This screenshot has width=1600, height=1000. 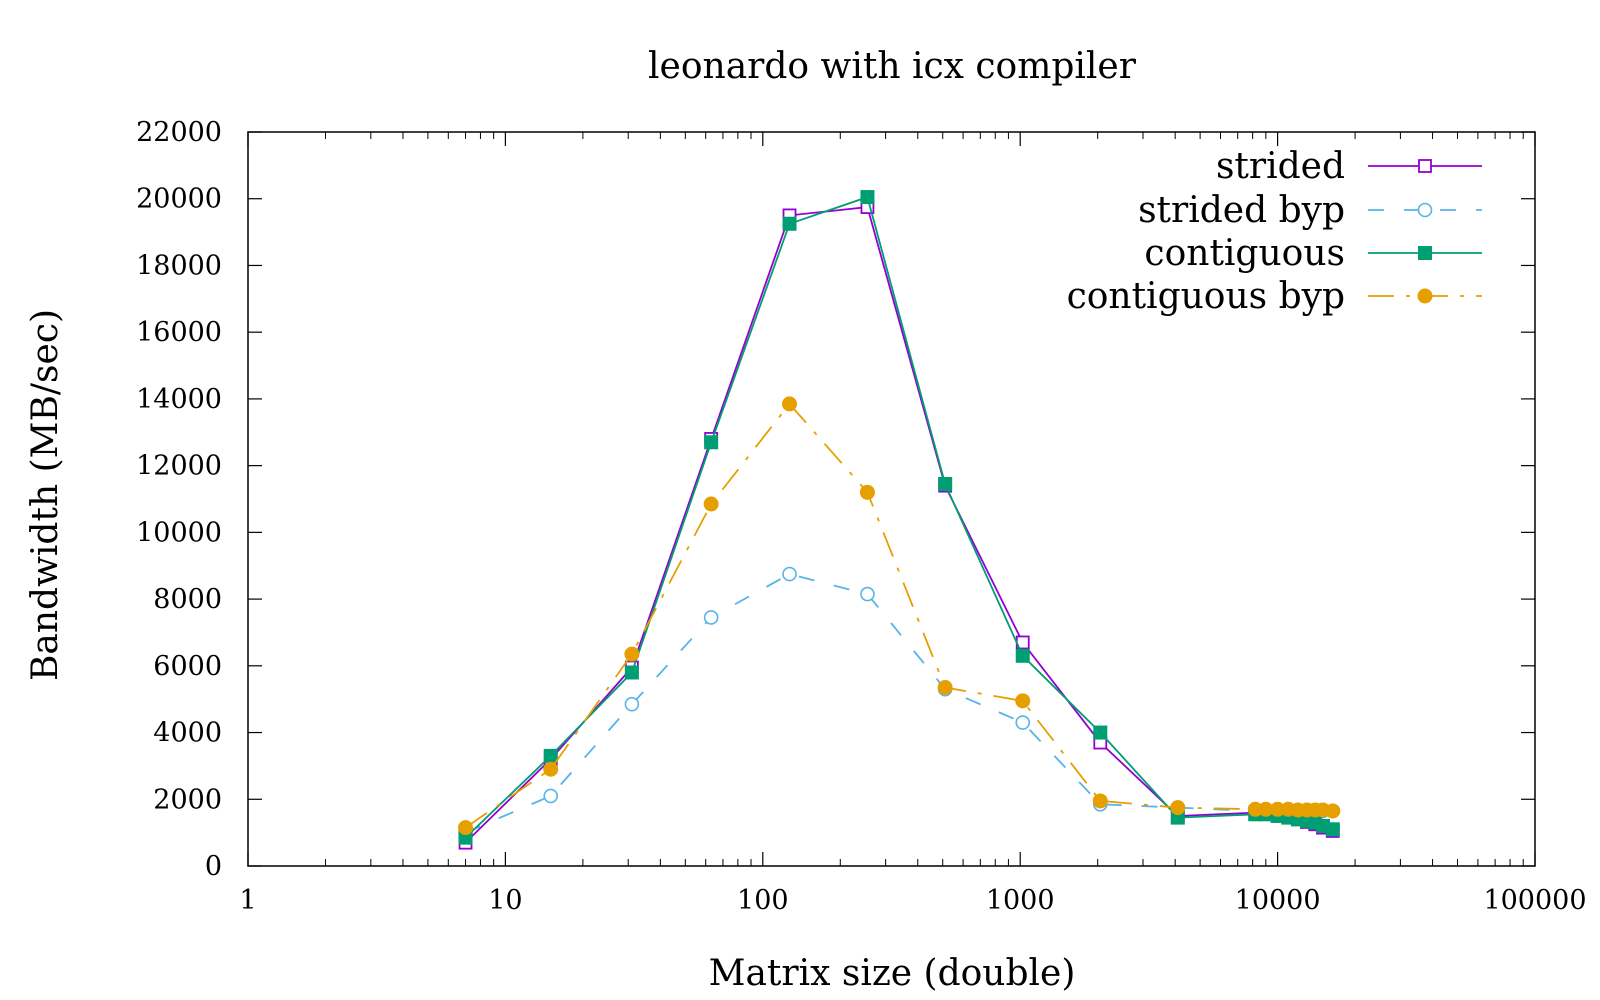 I want to click on y-tick-label: 14000, so click(x=179, y=399).